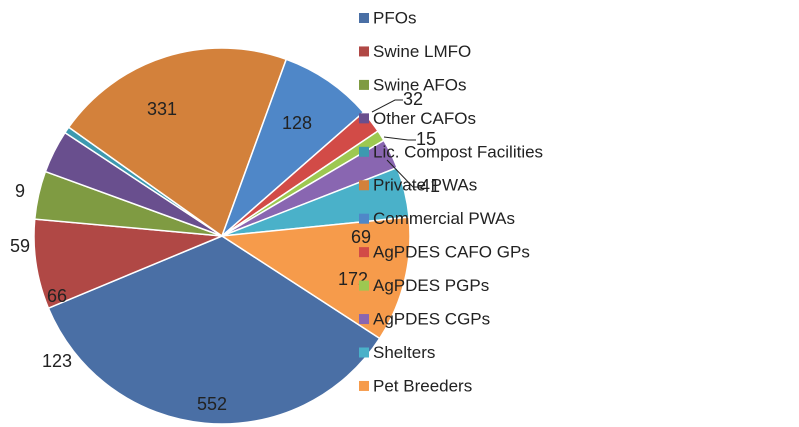 The height and width of the screenshot is (427, 799). Describe the element at coordinates (444, 218) in the screenshot. I see `legend-label: Commercial PWAs` at that location.